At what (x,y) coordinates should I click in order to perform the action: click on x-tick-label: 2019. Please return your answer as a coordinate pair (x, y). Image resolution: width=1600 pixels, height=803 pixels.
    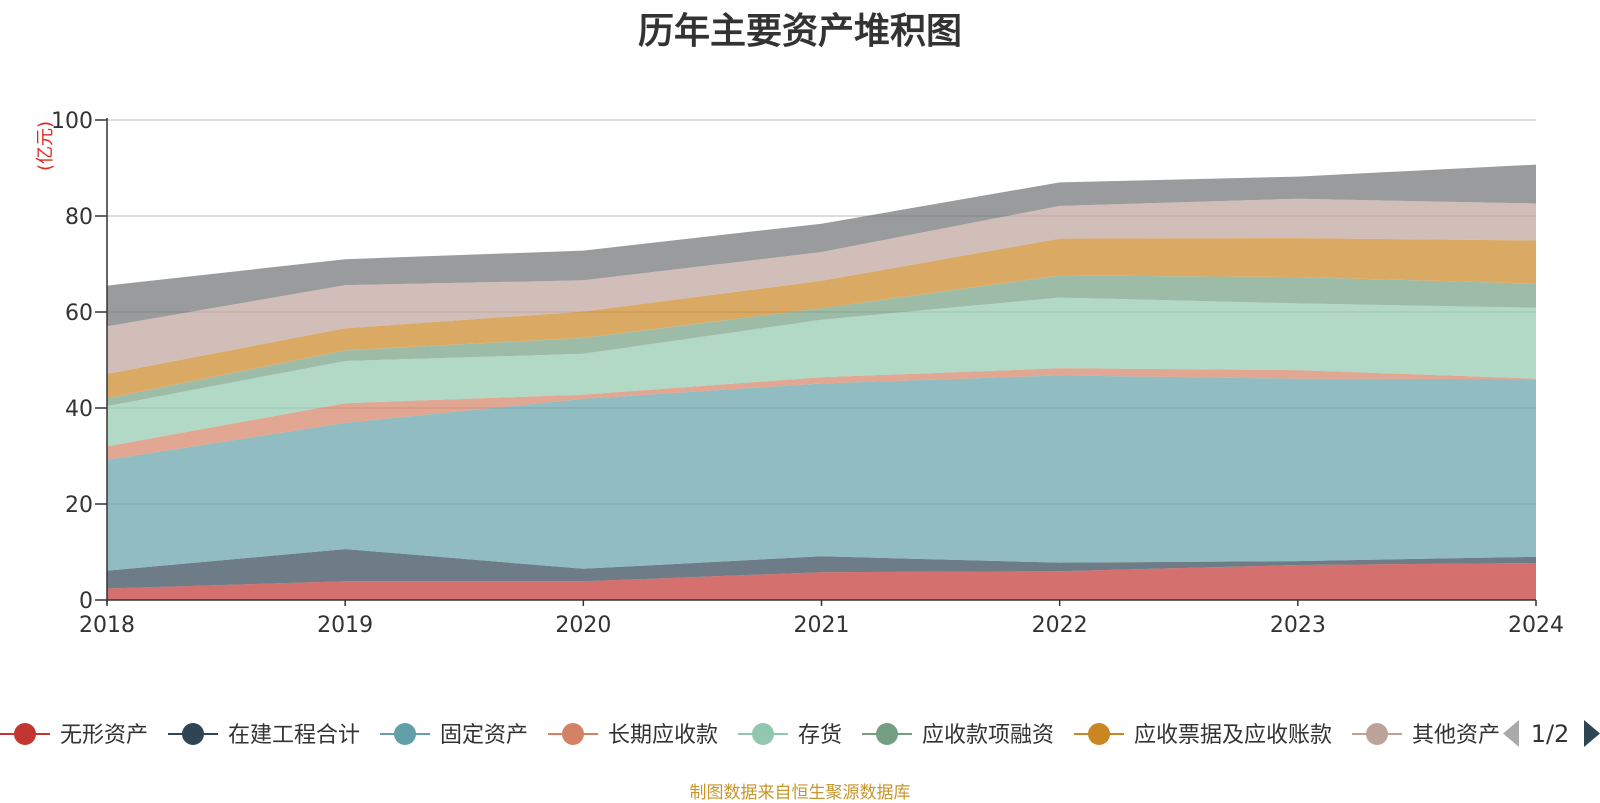
    Looking at the image, I should click on (345, 625).